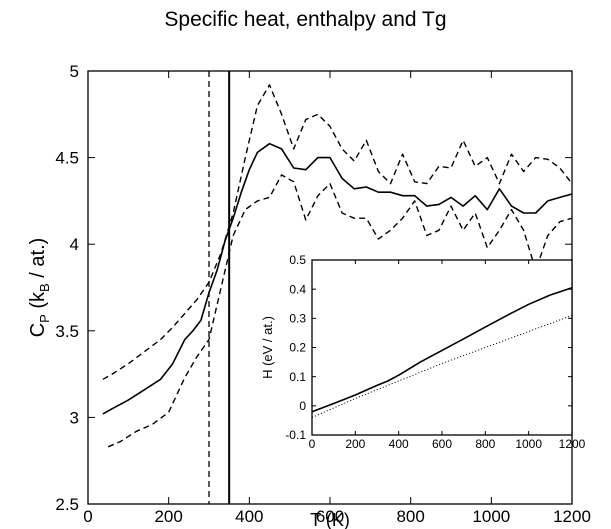  I want to click on inset-y-tick-label: 0.2, so click(297, 348).